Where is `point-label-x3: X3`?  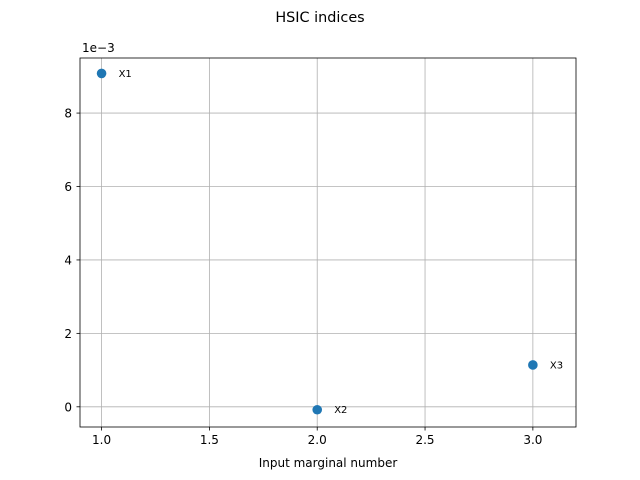
point-label-x3: X3 is located at coordinates (556, 365).